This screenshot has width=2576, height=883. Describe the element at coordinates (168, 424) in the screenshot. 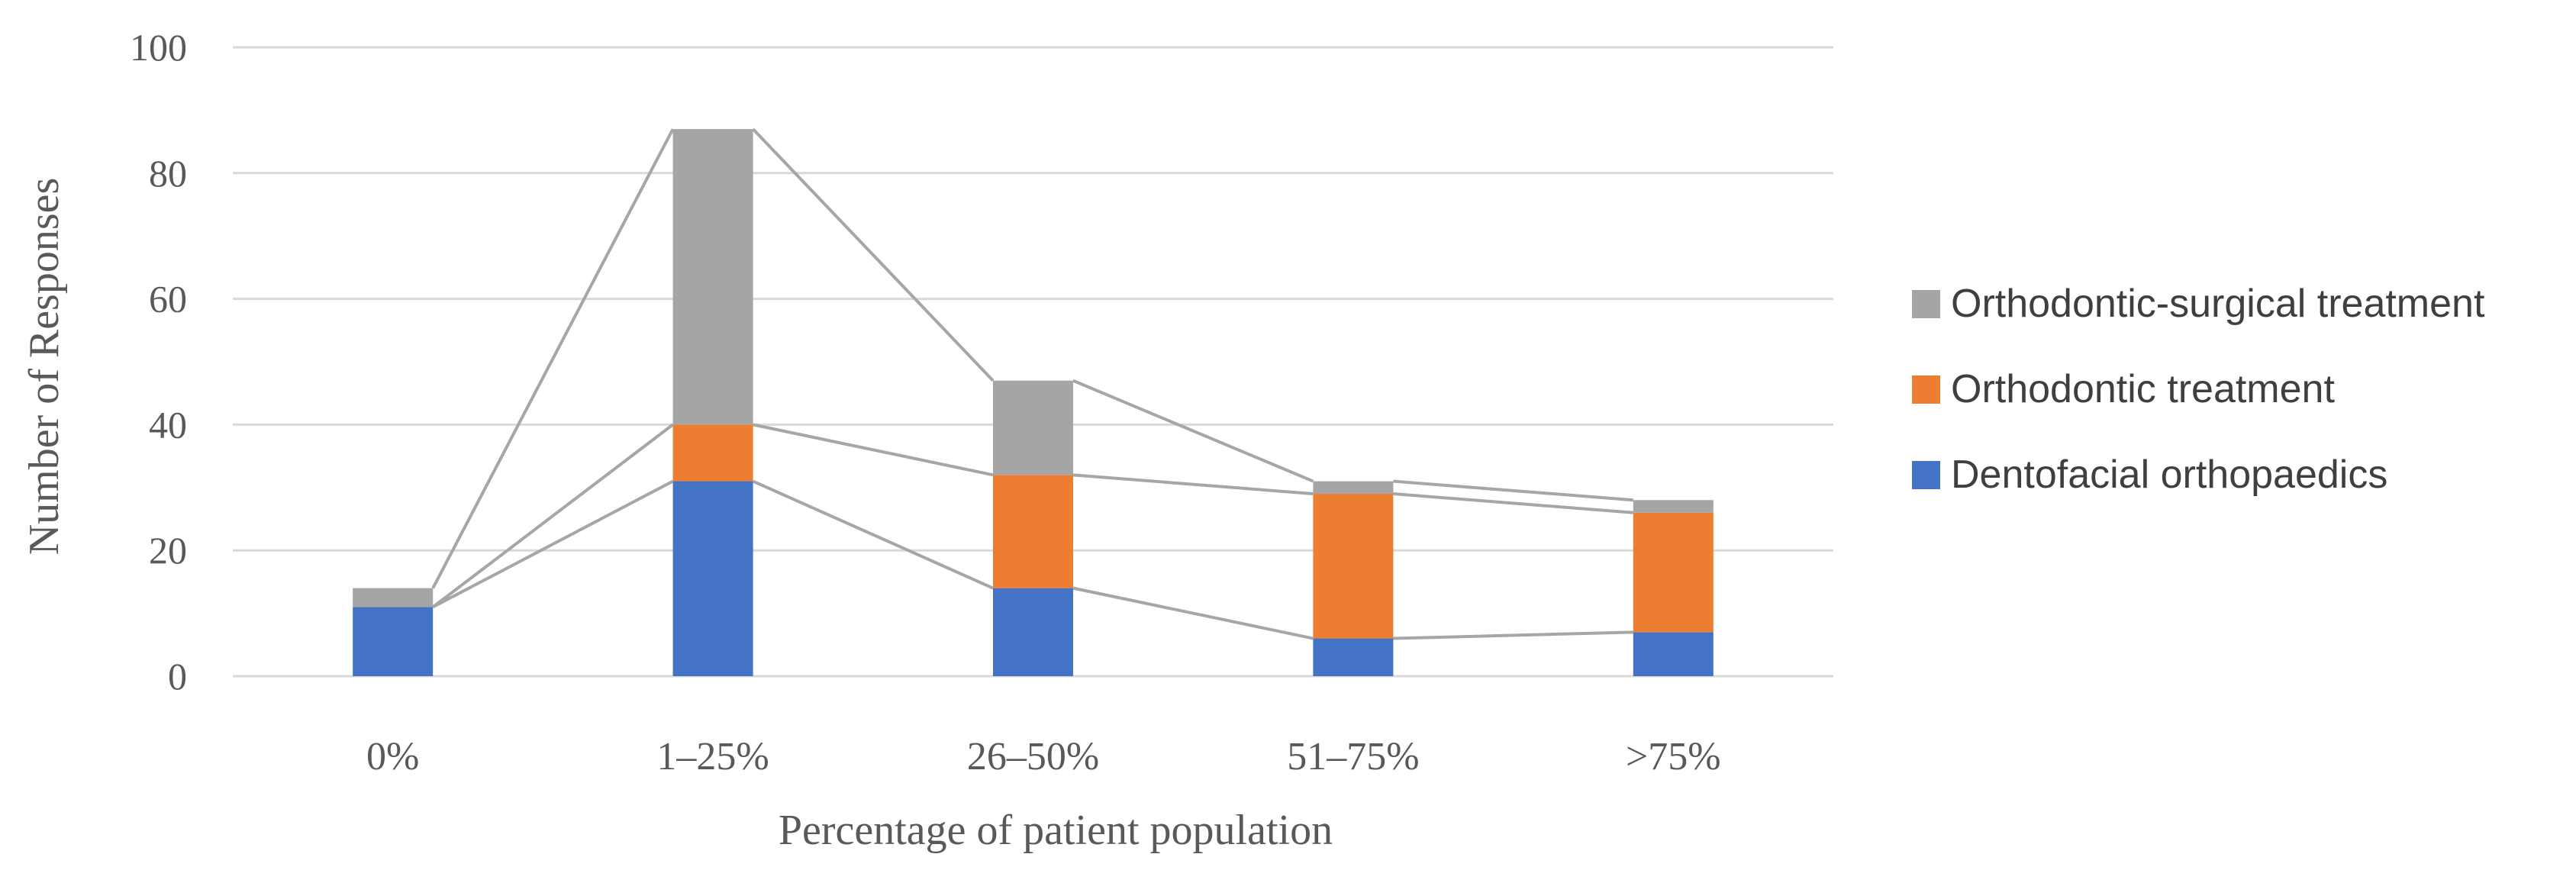

I see `y-tick-label: 40` at that location.